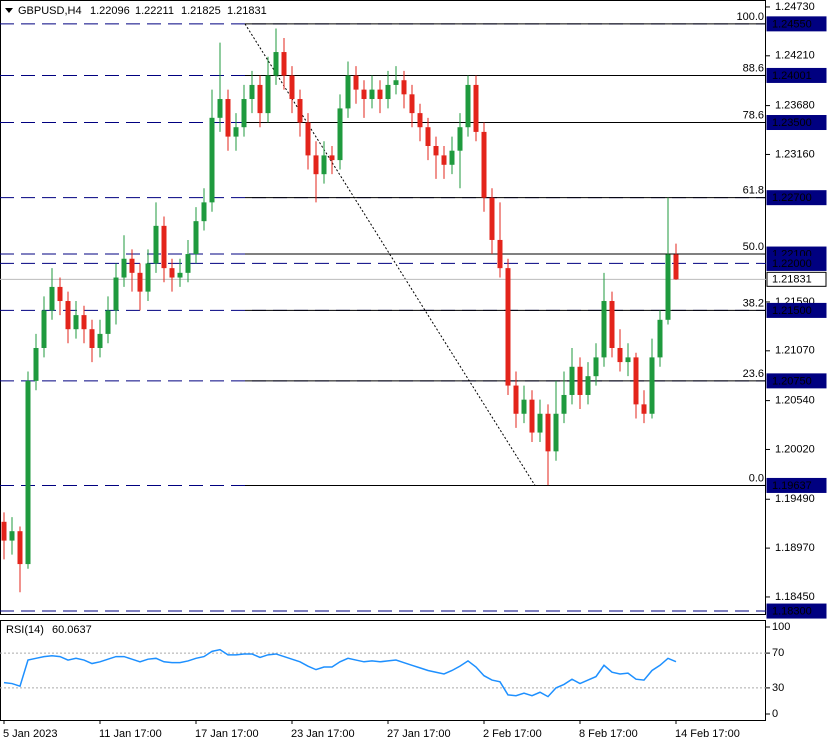 The image size is (831, 746). I want to click on x-tick-label: 2 Feb 17:00, so click(512, 734).